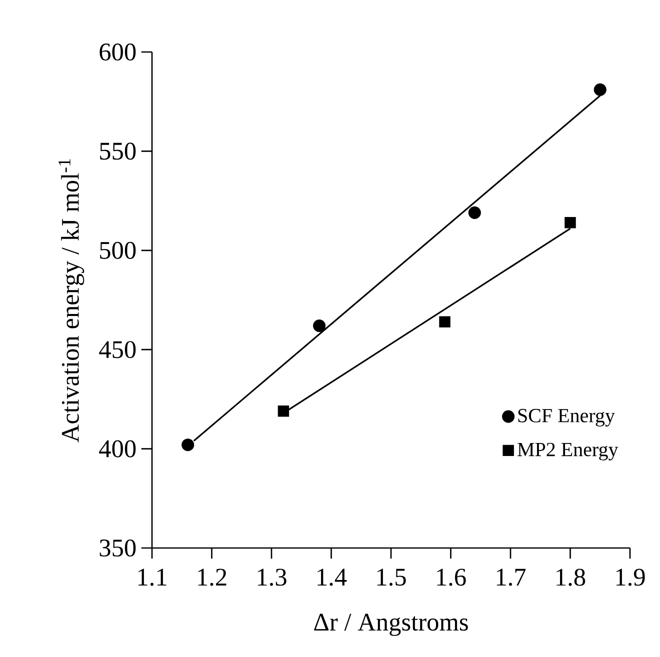 The image size is (660, 657). Describe the element at coordinates (571, 577) in the screenshot. I see `x-tick-label: 1.8` at that location.